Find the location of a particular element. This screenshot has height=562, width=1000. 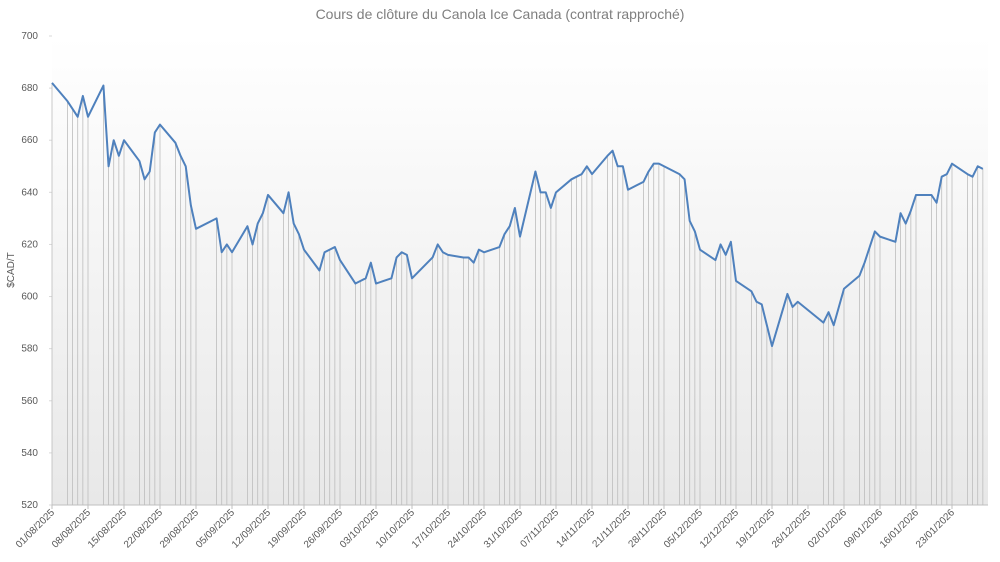

y-tick-label: 620 is located at coordinates (29, 244).